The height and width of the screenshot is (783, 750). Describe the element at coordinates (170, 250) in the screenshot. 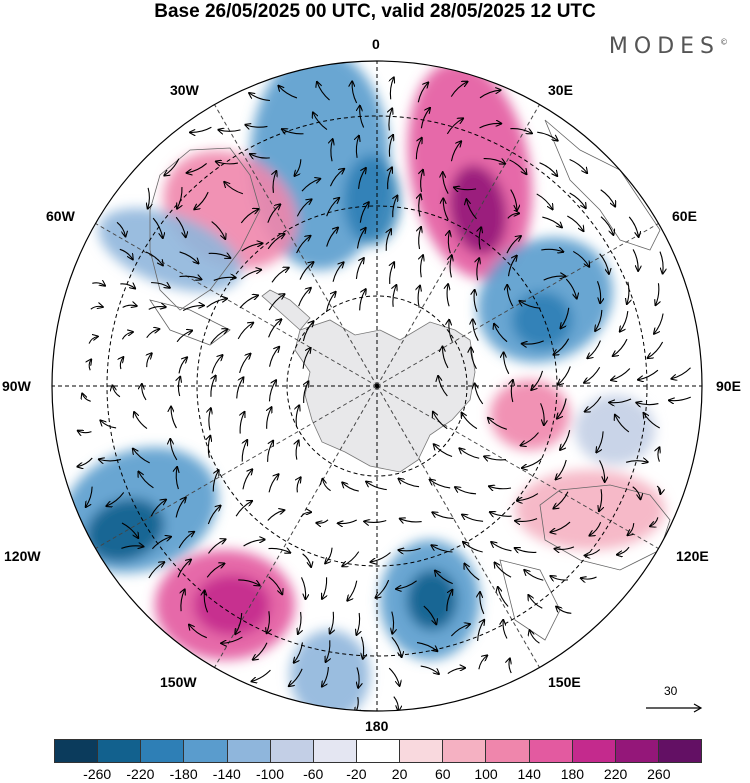

I see `anom-neg-west-pacific-60w` at that location.